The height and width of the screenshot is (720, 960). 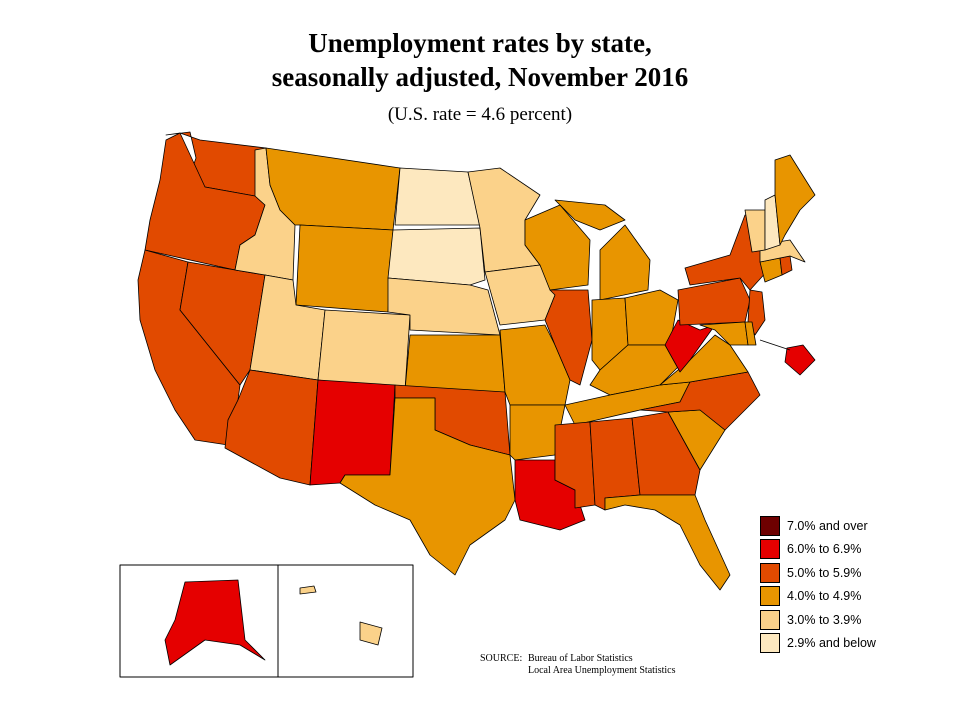 I want to click on title-line-2: seasonally adjusted, November 2016, so click(x=480, y=77).